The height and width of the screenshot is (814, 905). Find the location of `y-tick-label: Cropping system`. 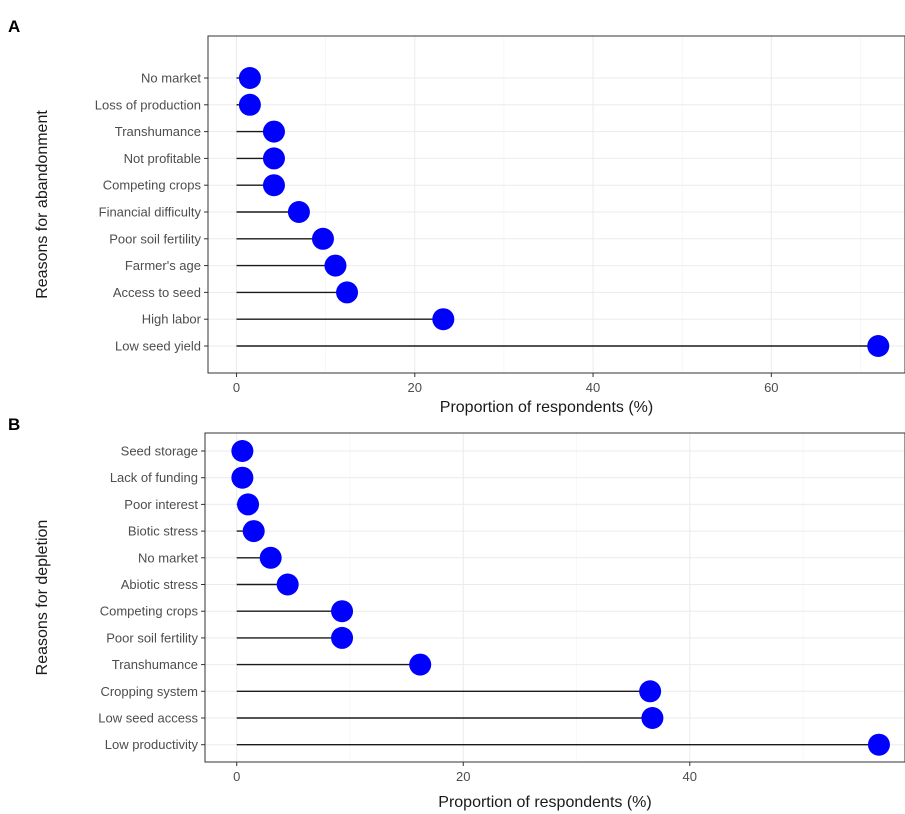

y-tick-label: Cropping system is located at coordinates (149, 691).